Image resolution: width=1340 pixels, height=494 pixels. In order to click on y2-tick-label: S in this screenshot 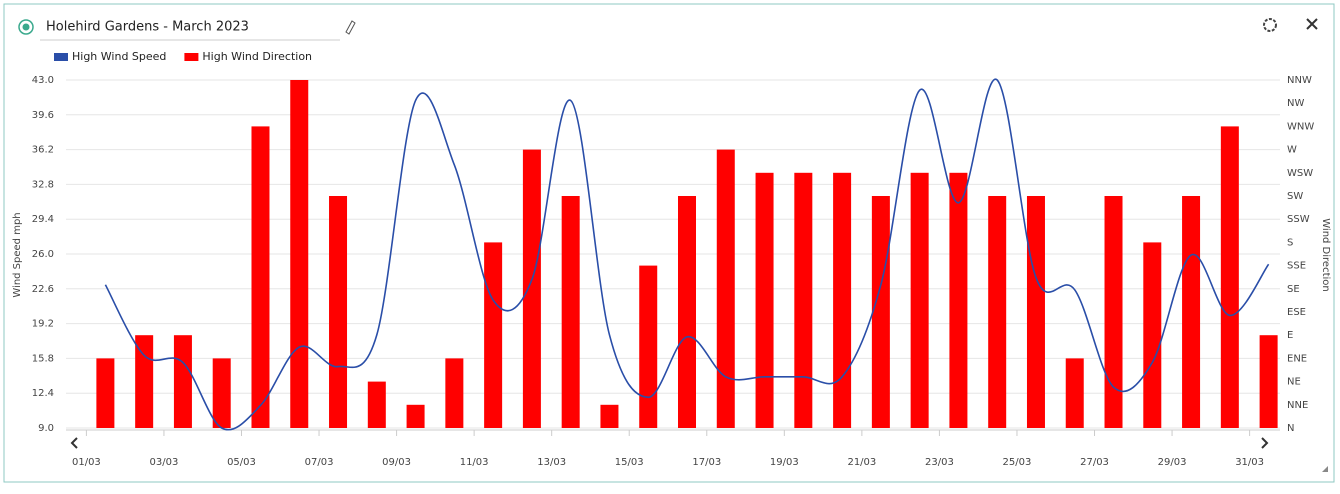, I will do `click(1290, 242)`.